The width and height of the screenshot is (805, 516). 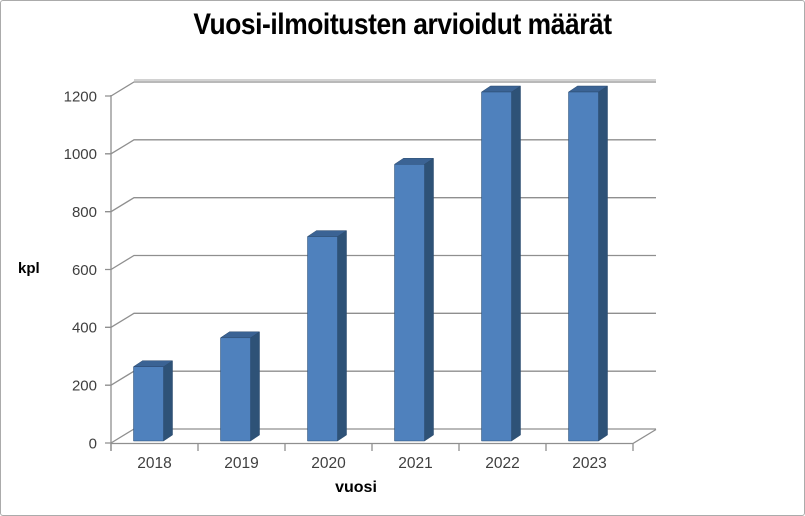 What do you see at coordinates (93, 443) in the screenshot?
I see `y-tick-label-0: 0` at bounding box center [93, 443].